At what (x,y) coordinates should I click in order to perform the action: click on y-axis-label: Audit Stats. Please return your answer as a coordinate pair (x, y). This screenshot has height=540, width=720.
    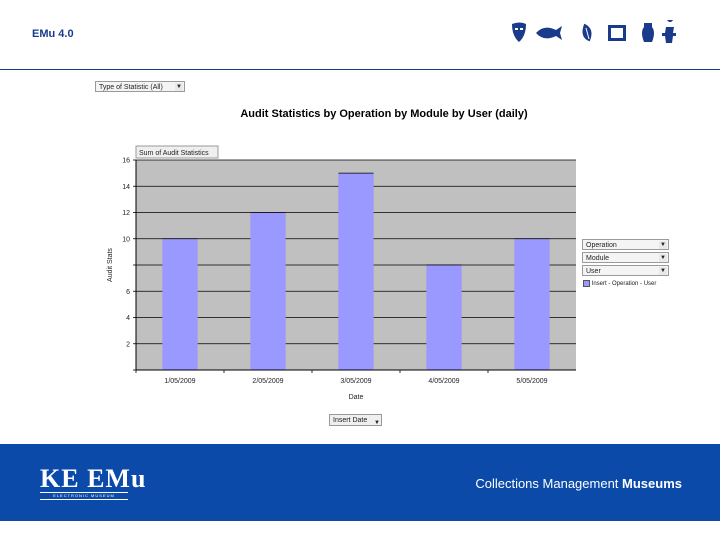
    Looking at the image, I should click on (110, 265).